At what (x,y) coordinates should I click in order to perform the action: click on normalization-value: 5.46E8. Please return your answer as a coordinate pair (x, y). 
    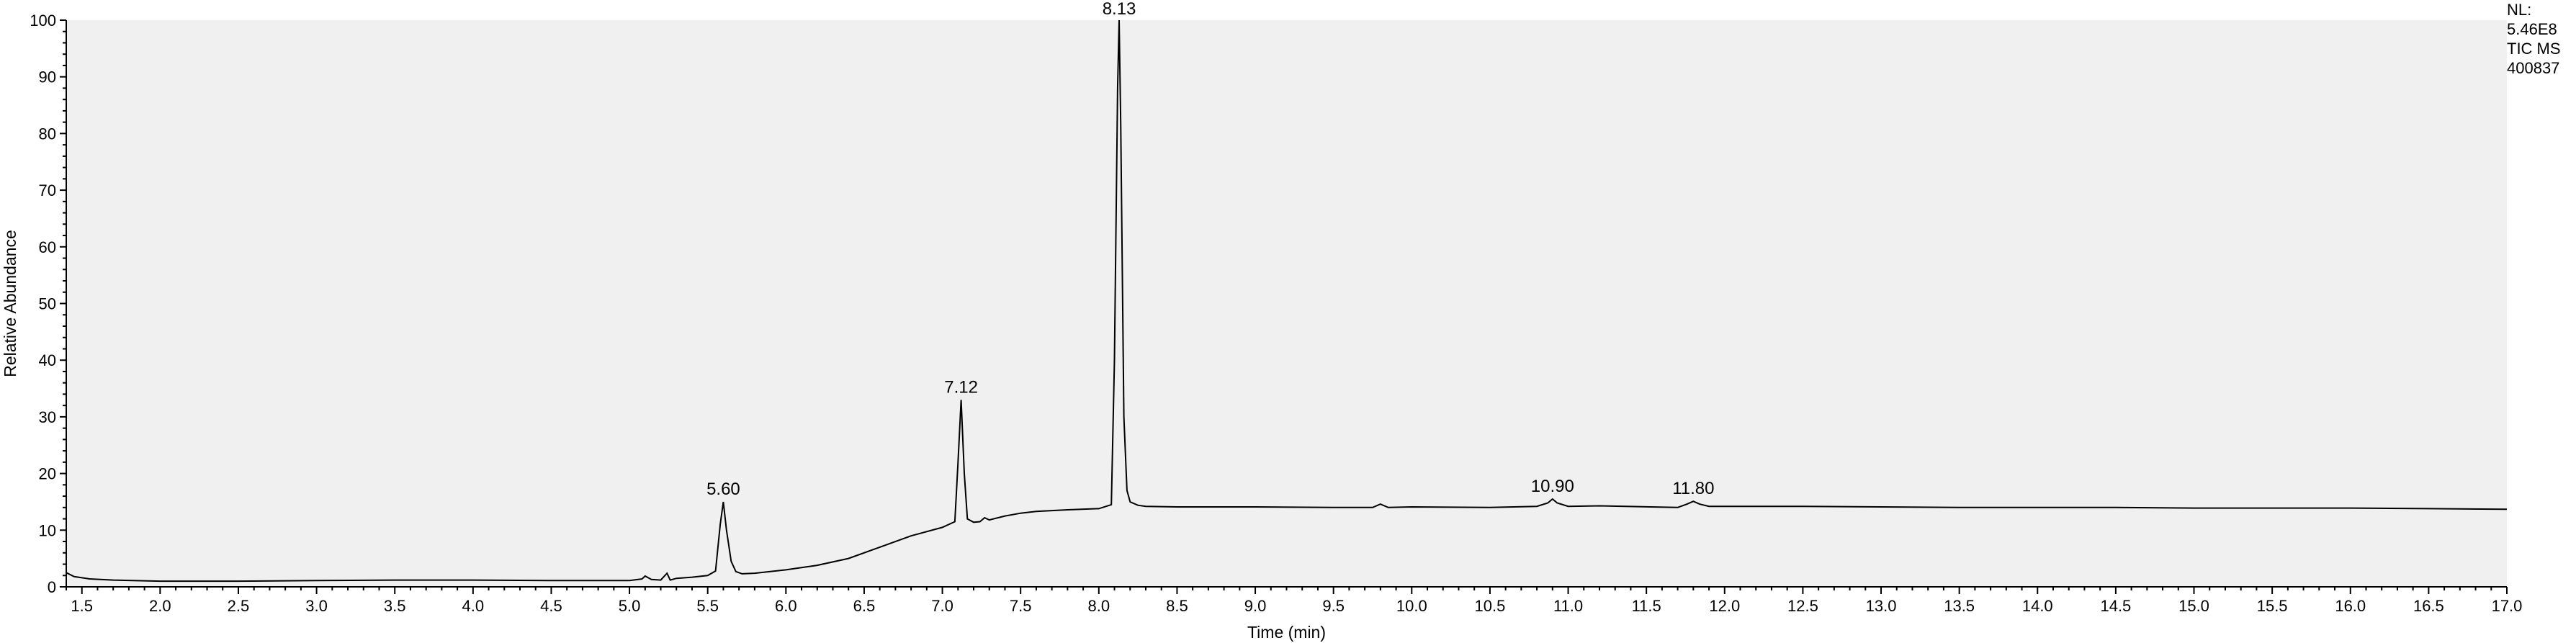
    Looking at the image, I should click on (2532, 29).